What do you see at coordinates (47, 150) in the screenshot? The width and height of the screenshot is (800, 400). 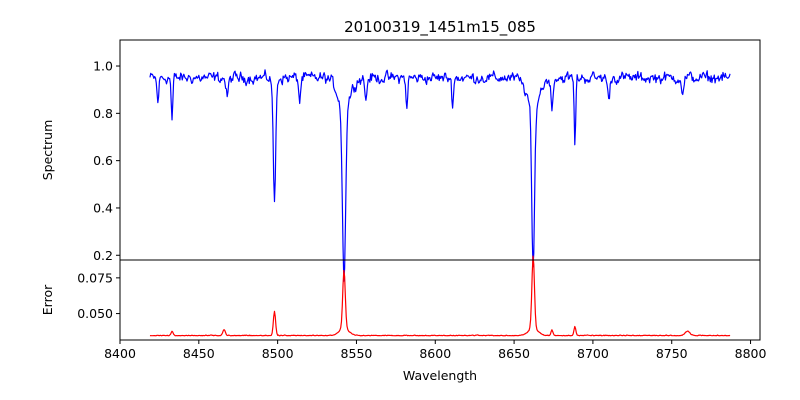 I see `spectrum-y-axis-label: Spectrum` at bounding box center [47, 150].